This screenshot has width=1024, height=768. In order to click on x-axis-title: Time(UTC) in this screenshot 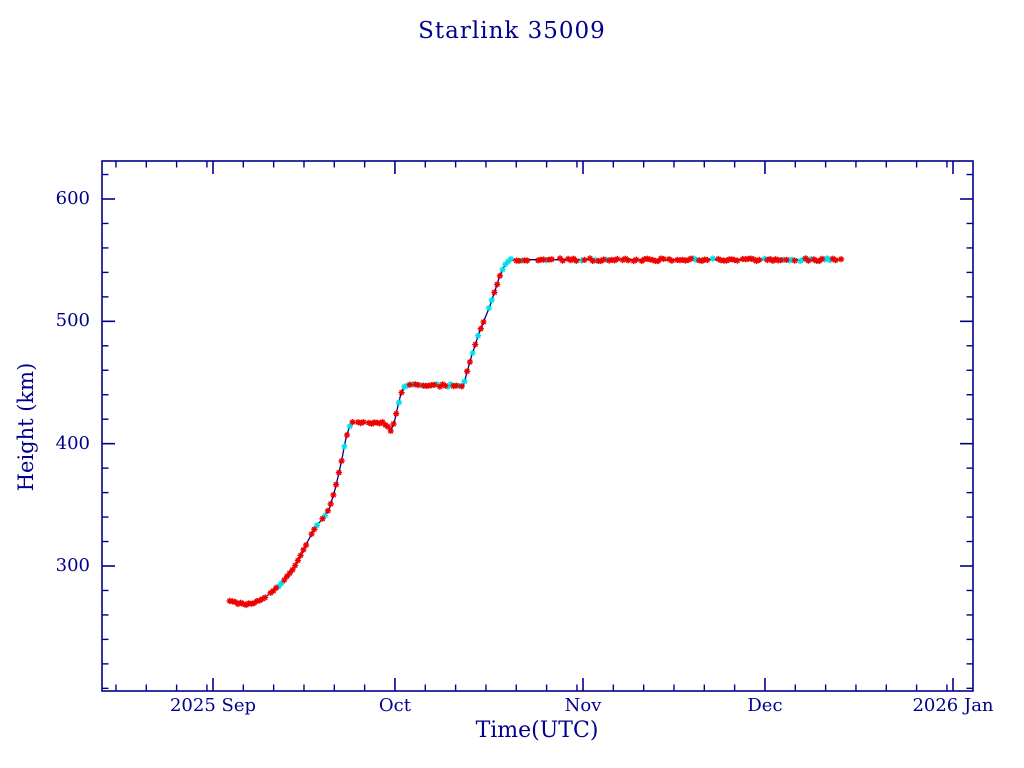, I will do `click(537, 730)`.